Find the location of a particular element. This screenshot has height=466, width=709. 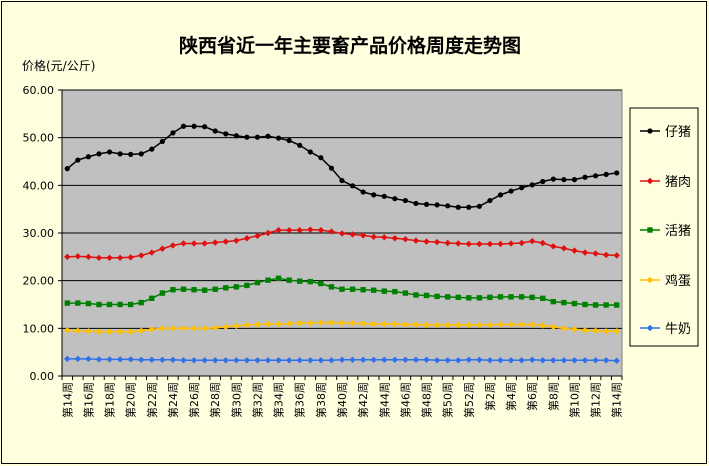

x-tick-label: 第2周 is located at coordinates (490, 396).